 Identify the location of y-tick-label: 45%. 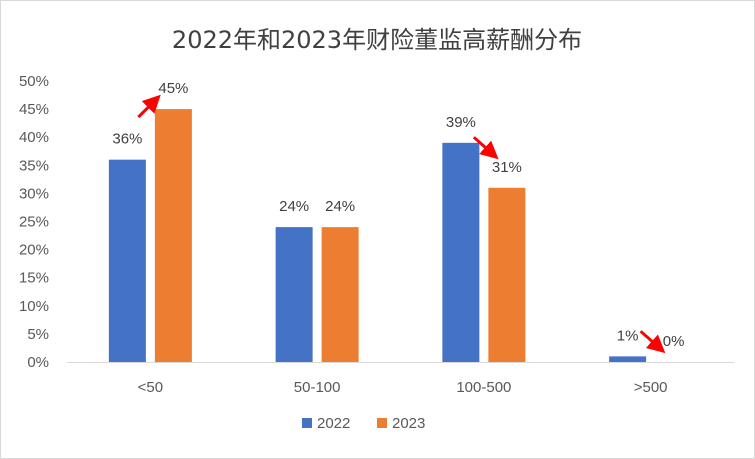
(34, 109).